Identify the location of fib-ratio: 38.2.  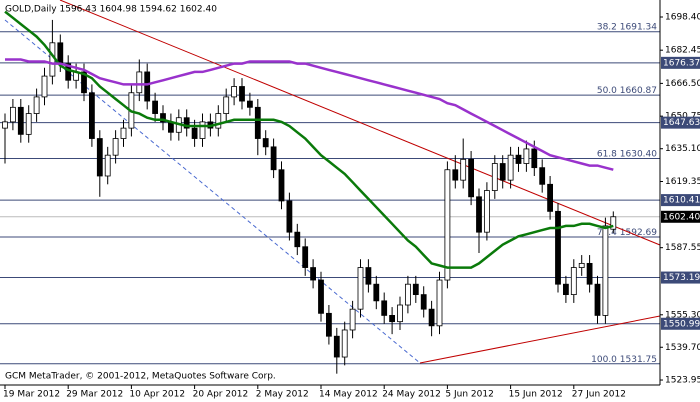
(607, 27).